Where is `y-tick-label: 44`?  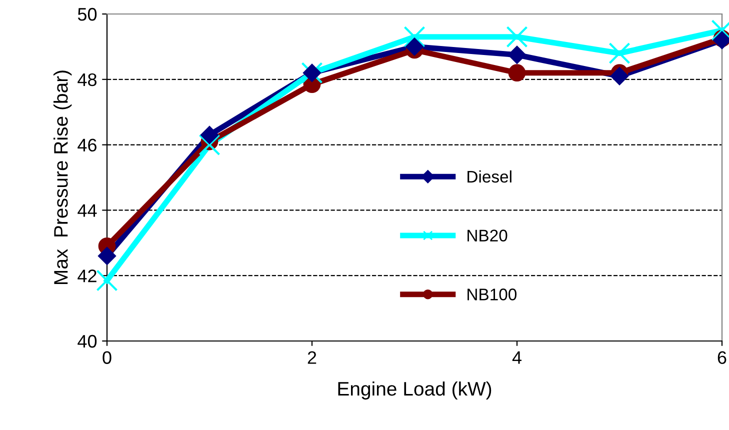 y-tick-label: 44 is located at coordinates (87, 210).